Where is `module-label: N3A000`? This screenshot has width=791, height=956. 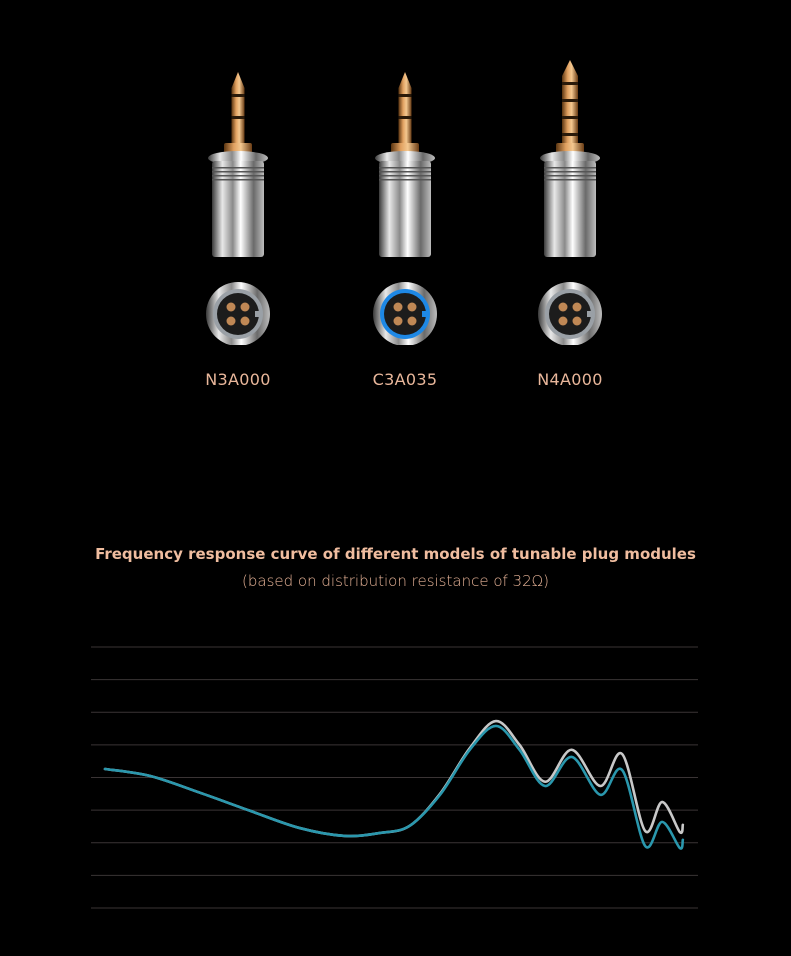
module-label: N3A000 is located at coordinates (238, 379).